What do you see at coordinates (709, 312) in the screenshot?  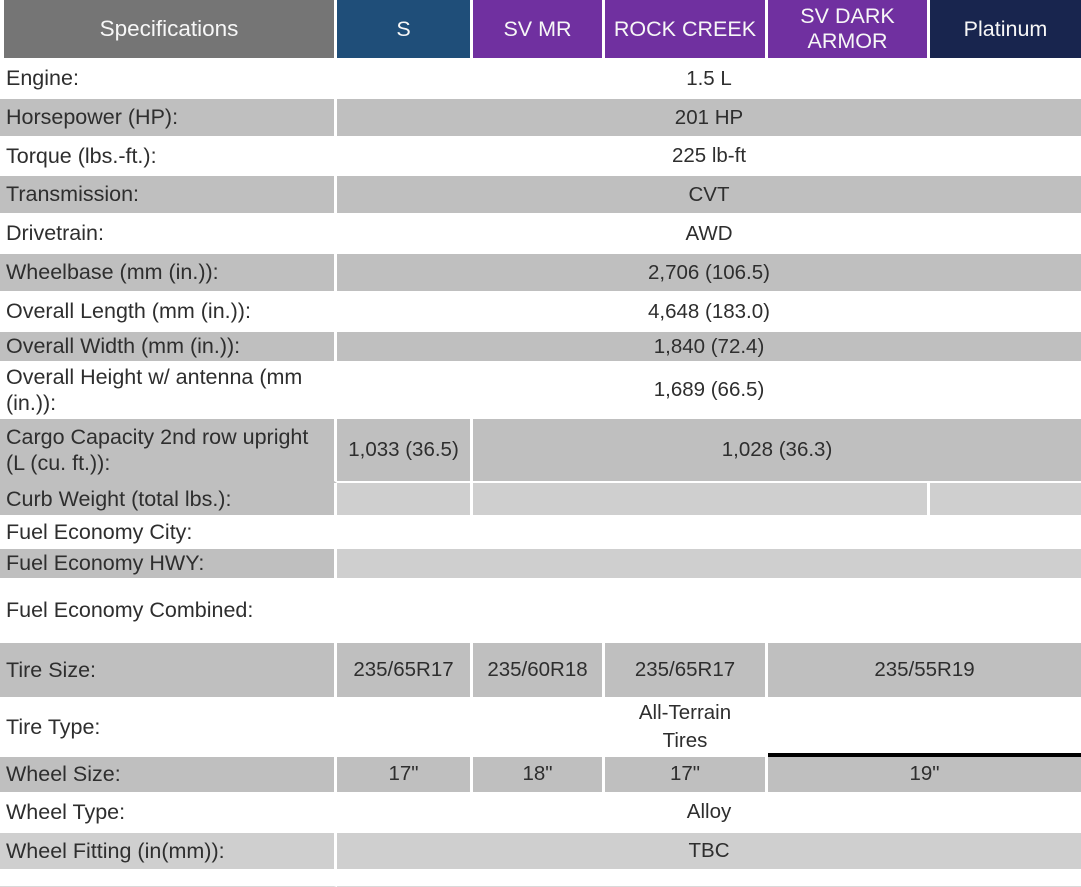 I see `value-cell: 4,648 (183.0)` at bounding box center [709, 312].